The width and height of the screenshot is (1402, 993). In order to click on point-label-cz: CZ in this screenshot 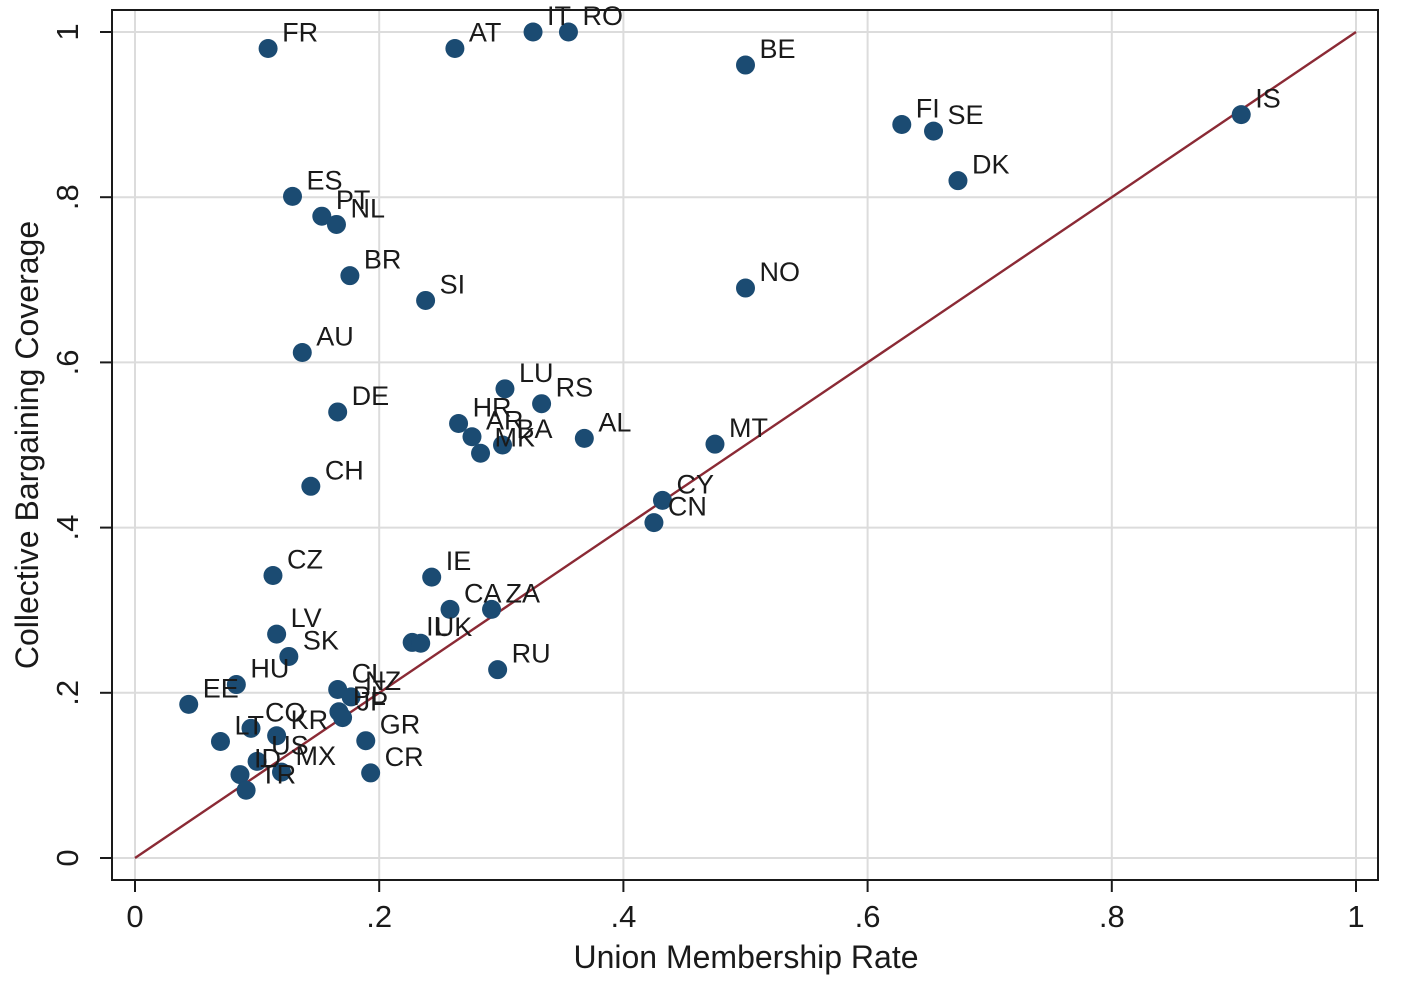, I will do `click(305, 560)`.